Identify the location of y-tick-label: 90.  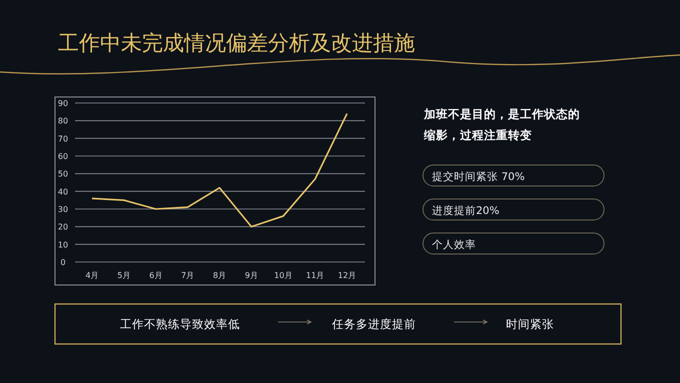
(63, 103).